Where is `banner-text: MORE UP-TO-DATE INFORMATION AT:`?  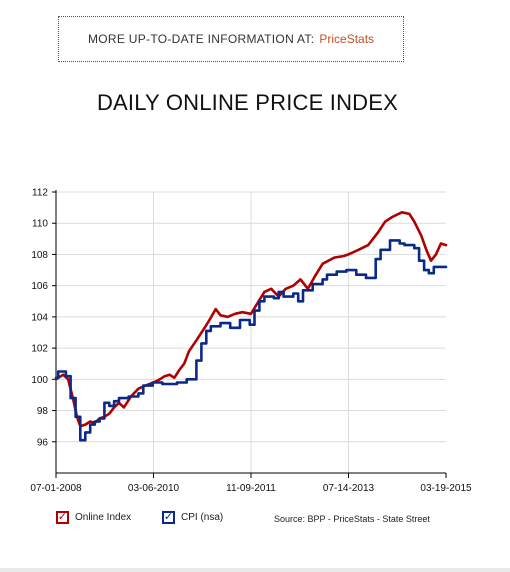 banner-text: MORE UP-TO-DATE INFORMATION AT: is located at coordinates (201, 39).